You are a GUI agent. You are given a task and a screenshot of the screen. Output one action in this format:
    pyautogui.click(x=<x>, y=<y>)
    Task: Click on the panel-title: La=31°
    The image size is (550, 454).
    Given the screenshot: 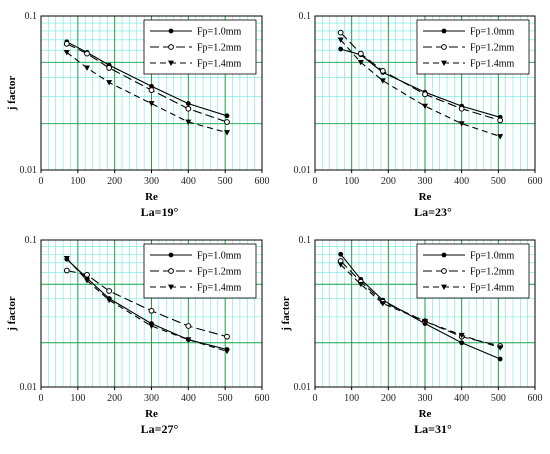 What is the action you would take?
    pyautogui.click(x=433, y=429)
    